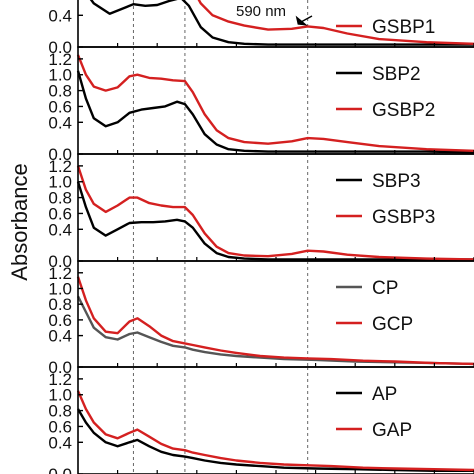  Describe the element at coordinates (396, 74) in the screenshot. I see `legend-label-sbp2: SBP2` at that location.